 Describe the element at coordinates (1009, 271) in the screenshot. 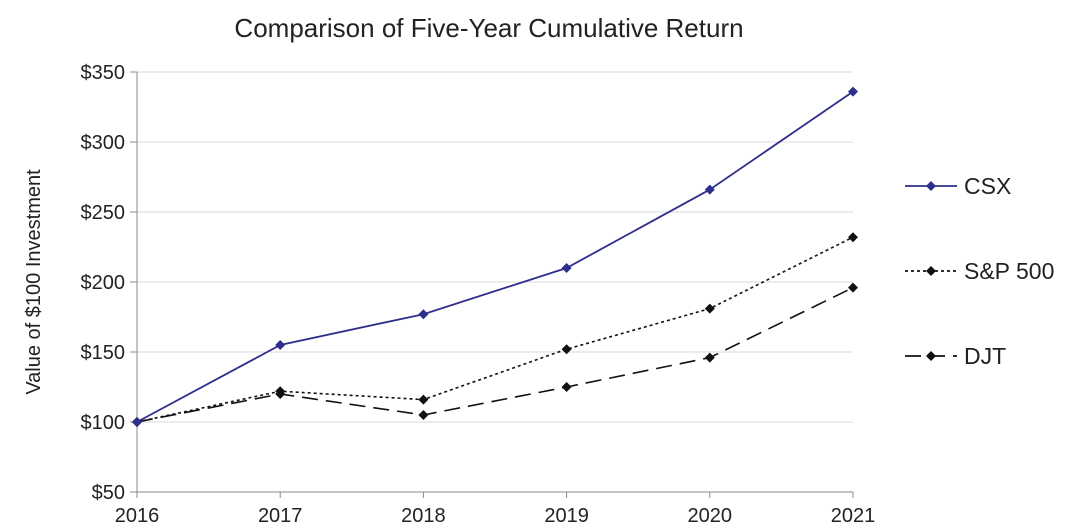

I see `legend-label: S&P 500` at that location.